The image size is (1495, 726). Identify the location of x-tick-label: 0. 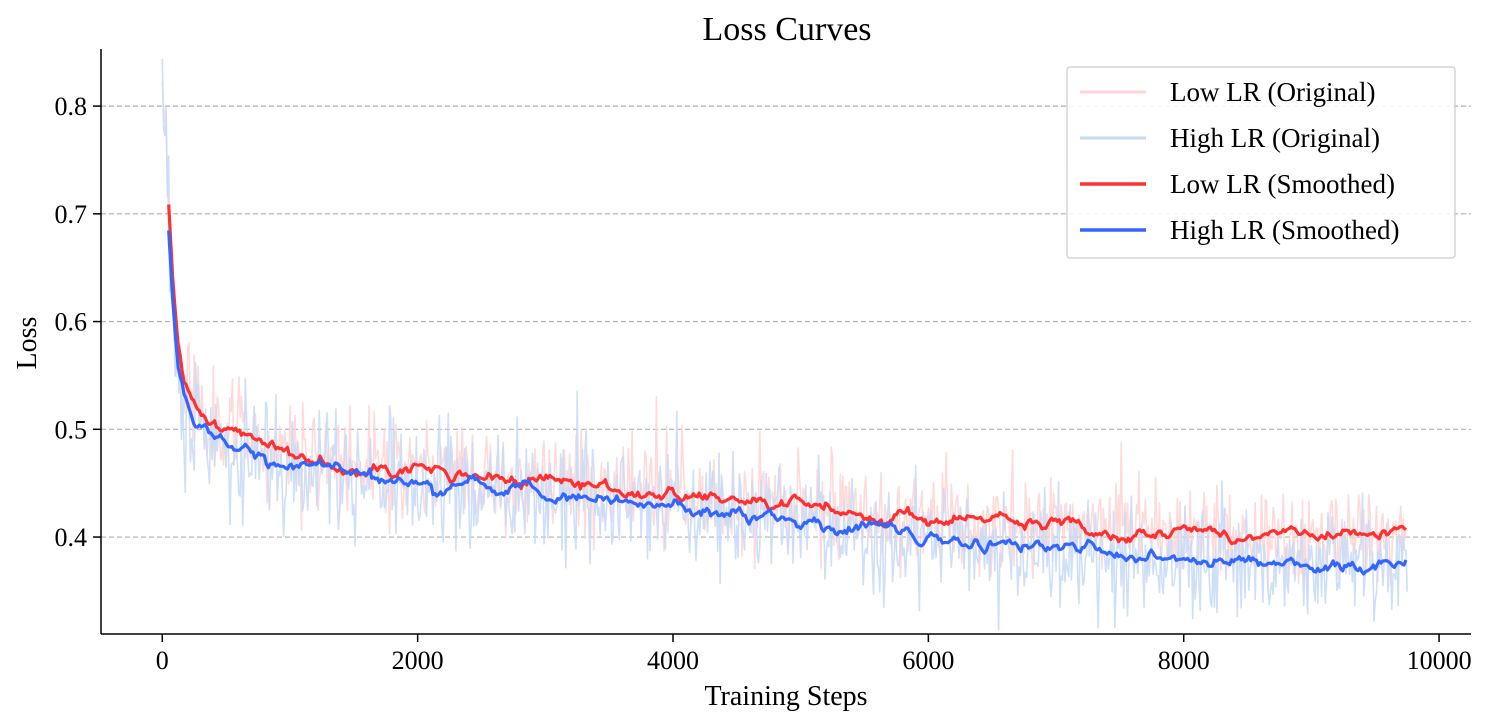
(162, 660).